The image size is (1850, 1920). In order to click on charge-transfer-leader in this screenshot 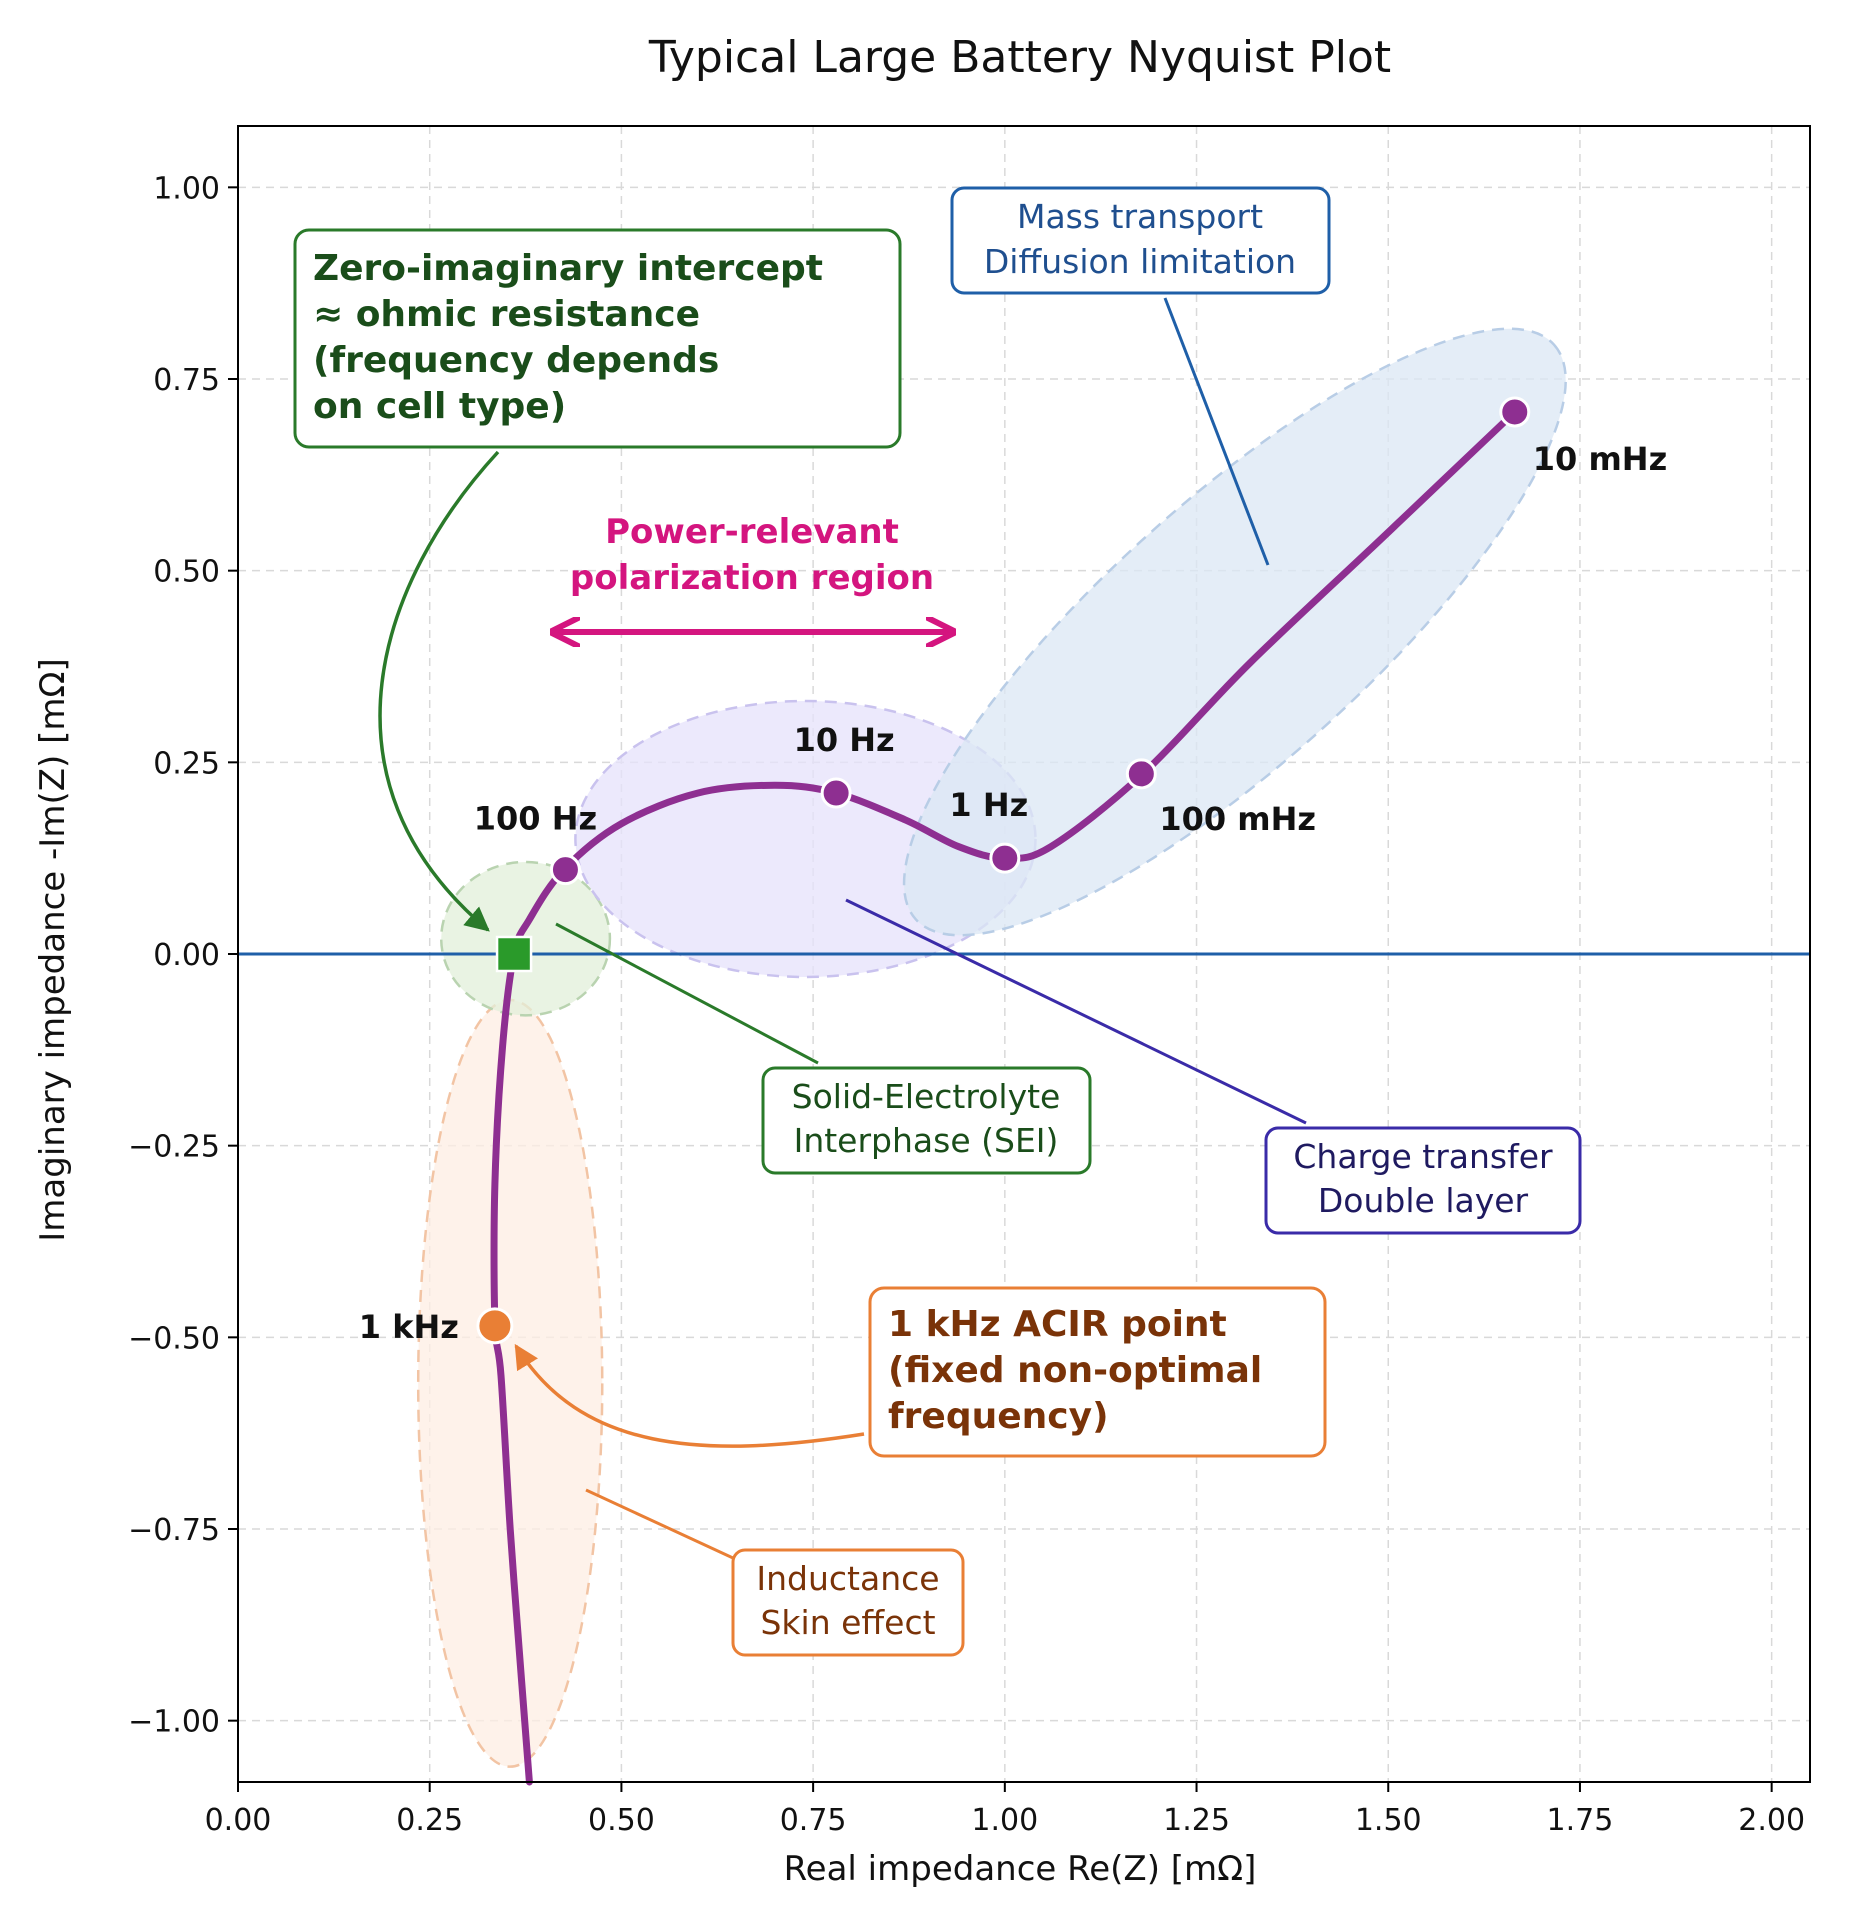, I will do `click(1076, 1011)`.